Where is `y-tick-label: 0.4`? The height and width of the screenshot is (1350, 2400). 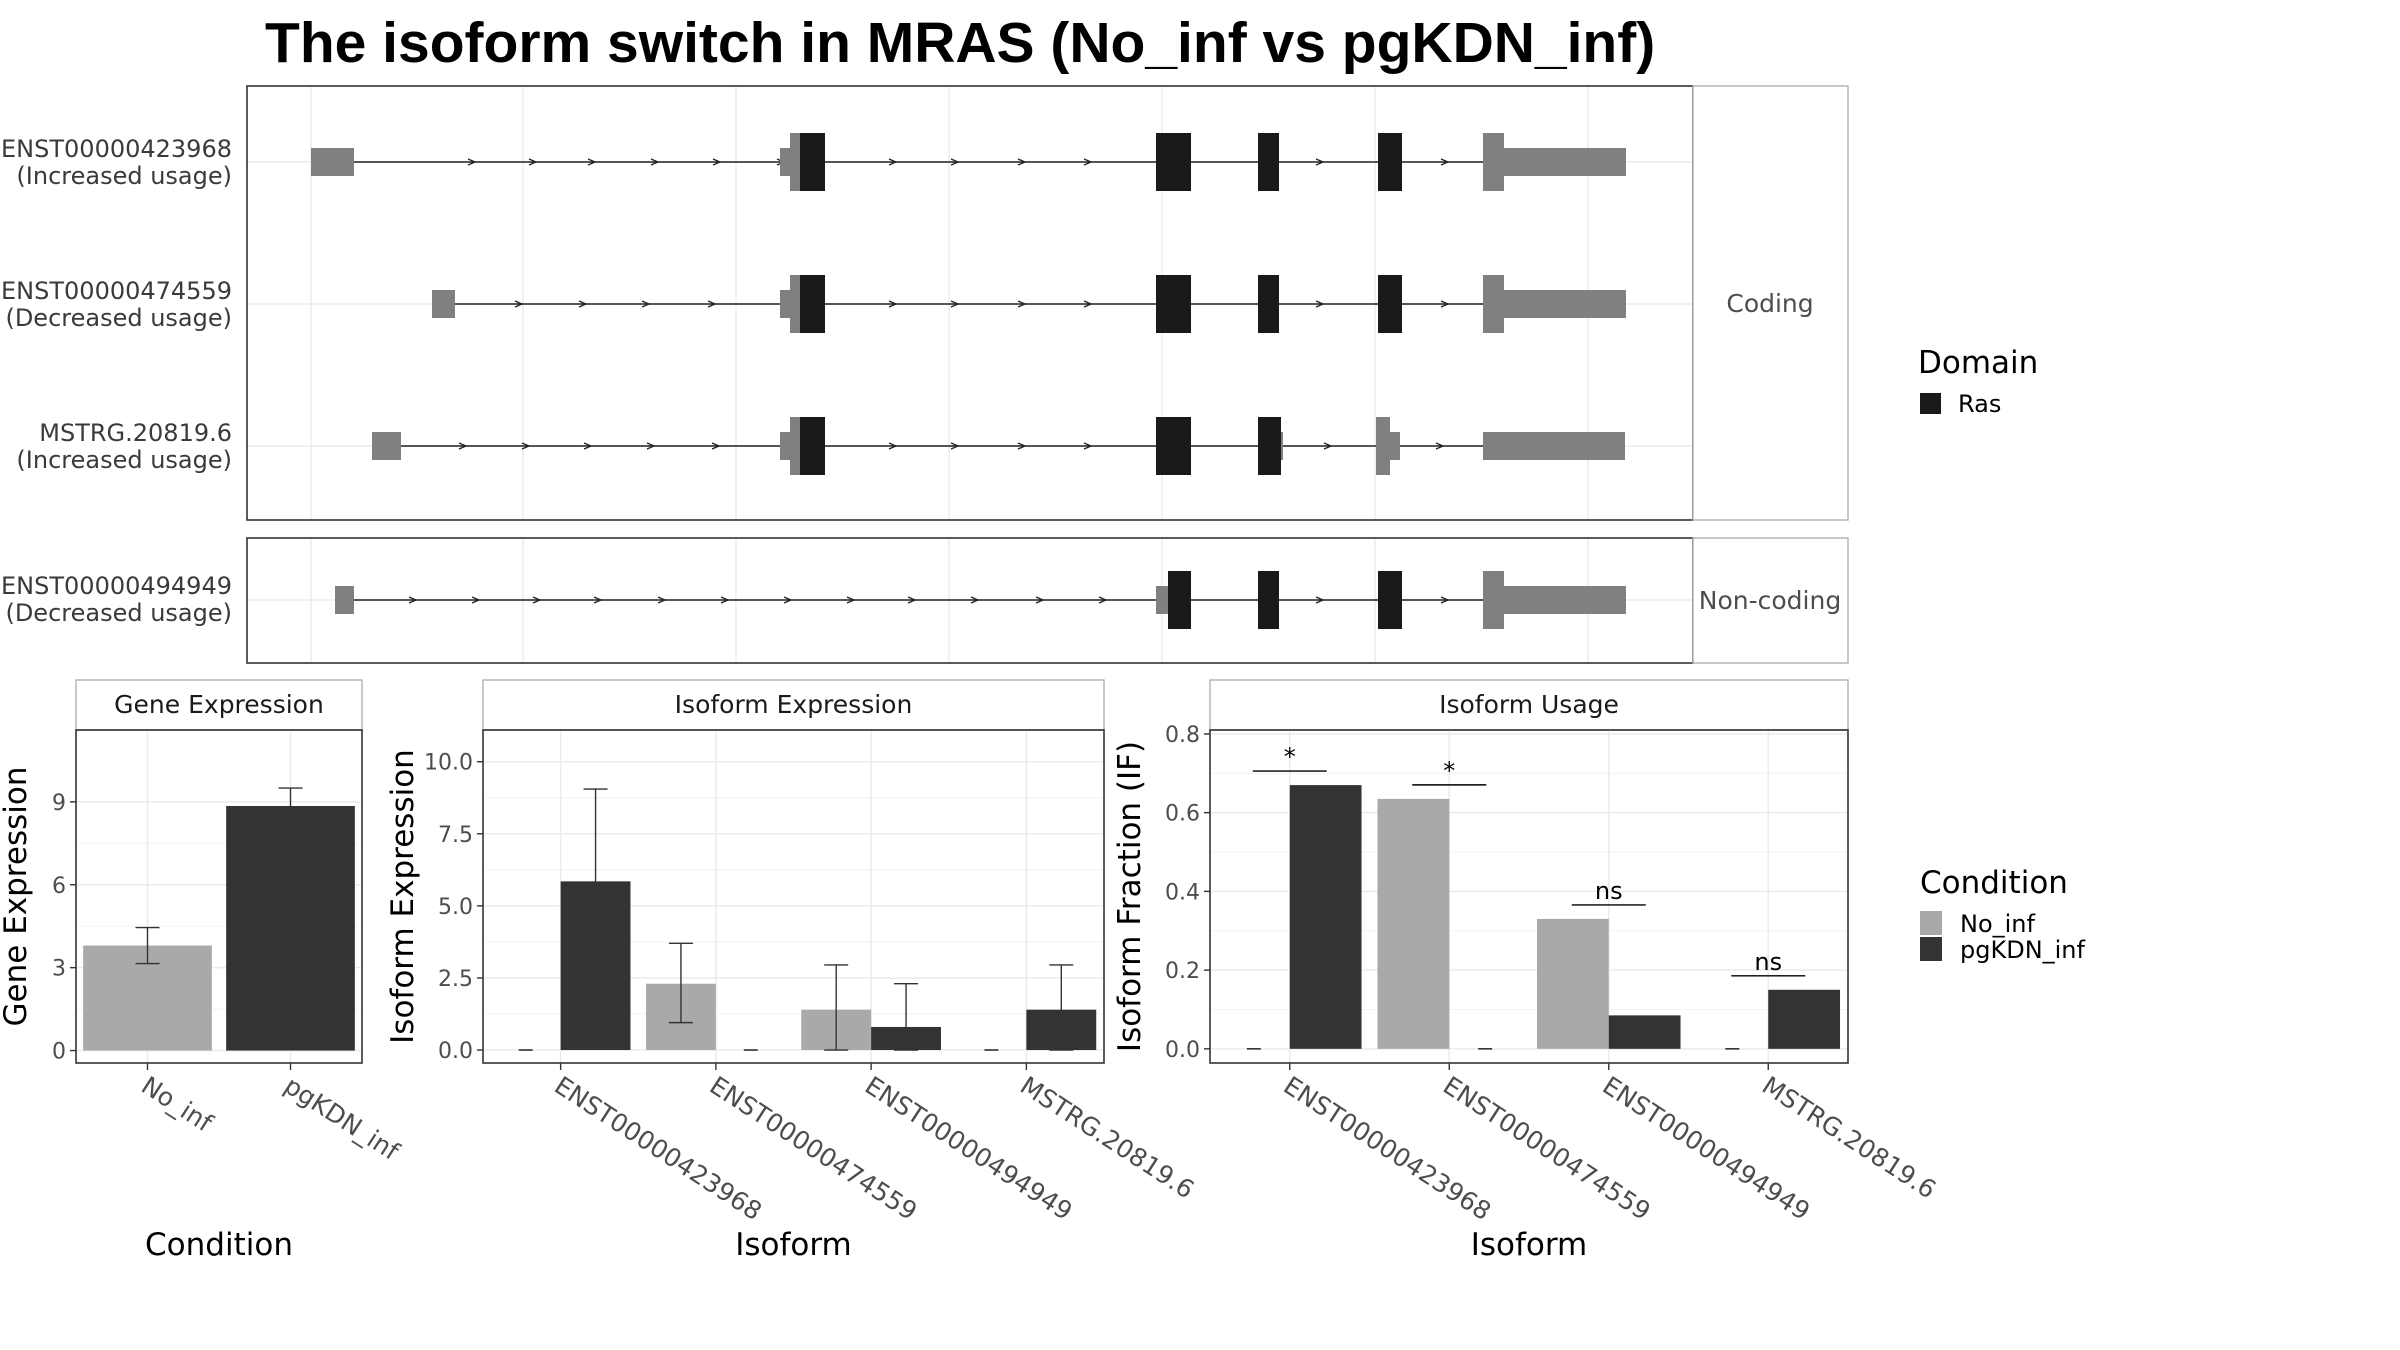
y-tick-label: 0.4 is located at coordinates (1182, 892).